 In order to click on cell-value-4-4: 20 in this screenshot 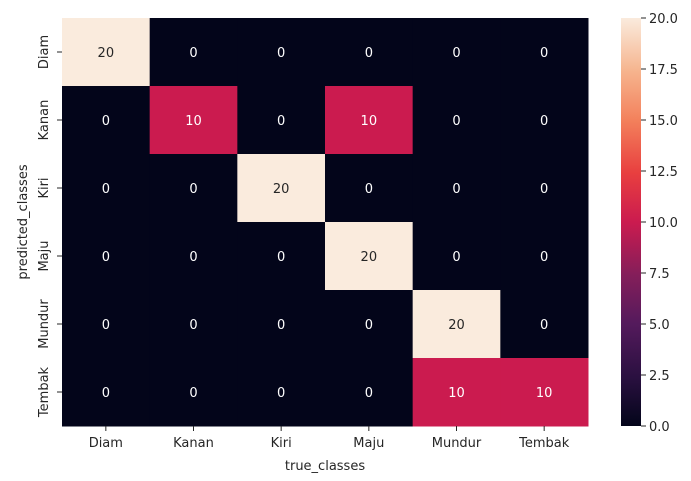, I will do `click(456, 325)`.